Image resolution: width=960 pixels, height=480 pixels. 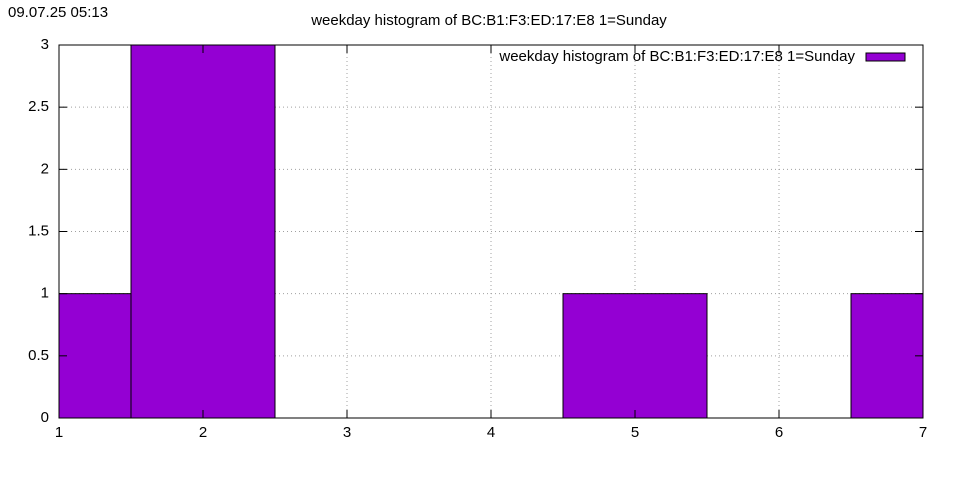 I want to click on y-tick-label: 1.5, so click(x=38, y=230).